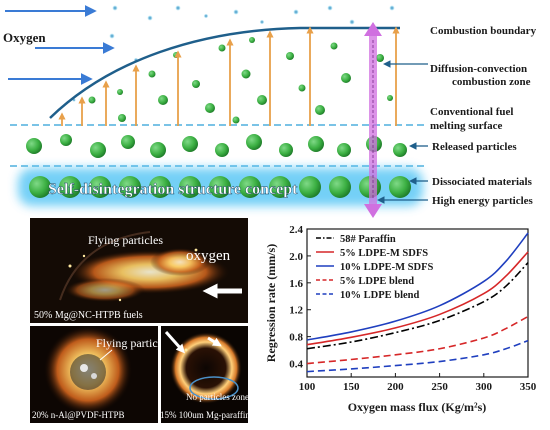 This screenshot has width=550, height=430. I want to click on label-melting-surface-2: melting surface, so click(466, 126).